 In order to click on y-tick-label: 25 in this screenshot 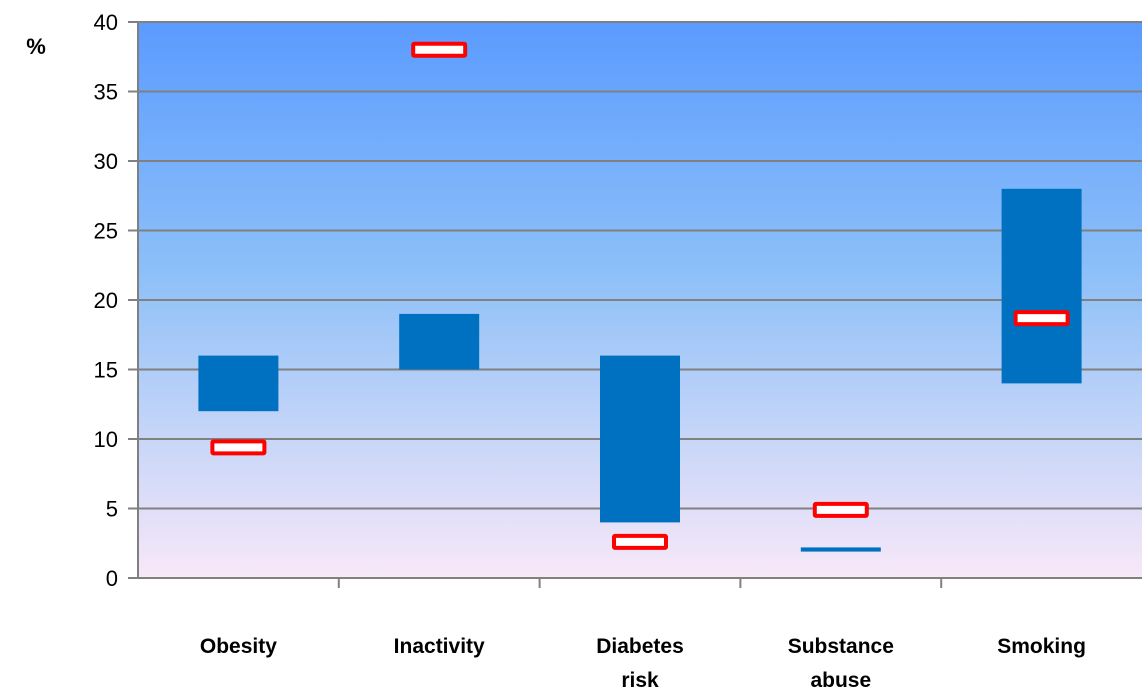, I will do `click(106, 231)`.